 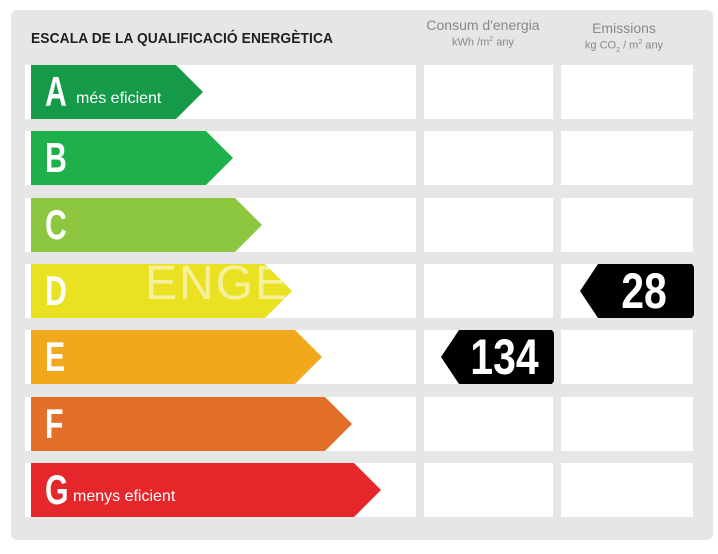 I want to click on class-bar-b: B, so click(x=132, y=158).